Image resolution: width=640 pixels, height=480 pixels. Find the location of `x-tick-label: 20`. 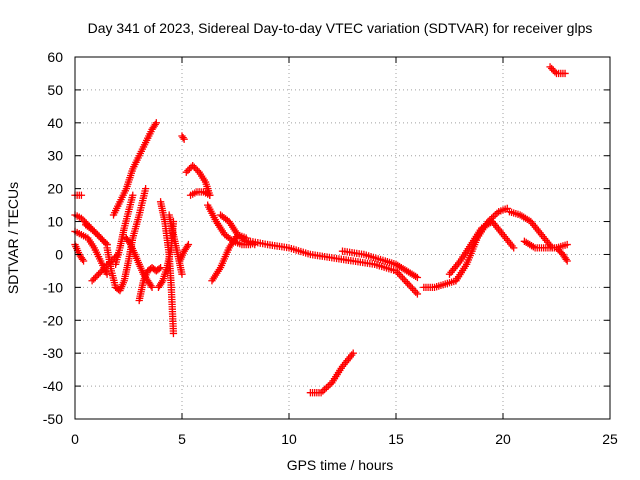

x-tick-label: 20 is located at coordinates (503, 439).